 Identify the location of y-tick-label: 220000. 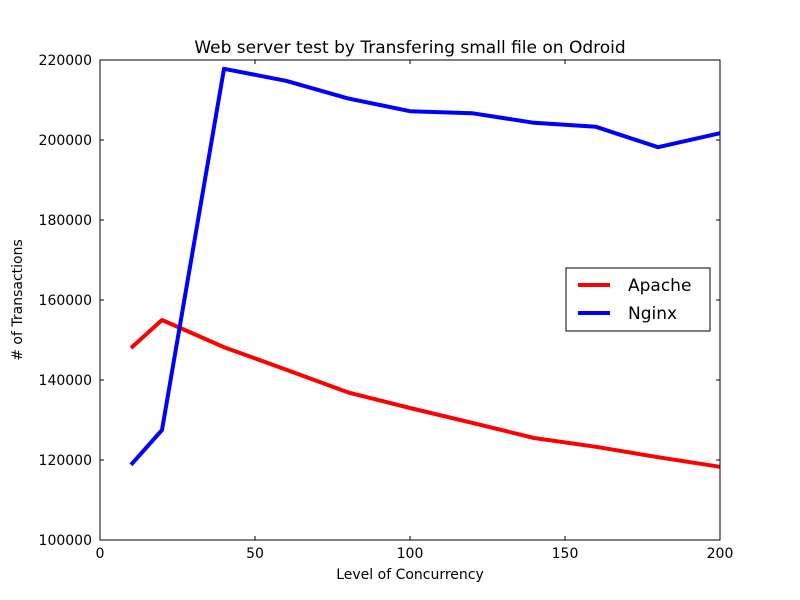
(65, 61).